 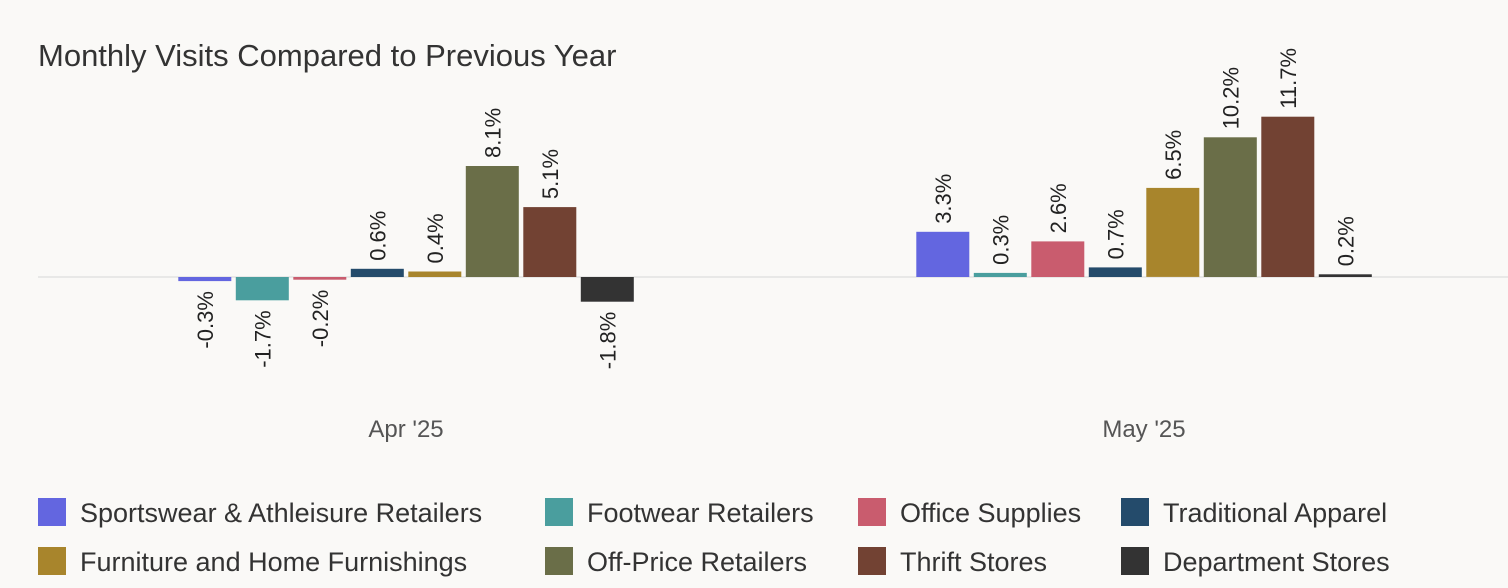 I want to click on data-label: 8.1%, so click(x=492, y=133).